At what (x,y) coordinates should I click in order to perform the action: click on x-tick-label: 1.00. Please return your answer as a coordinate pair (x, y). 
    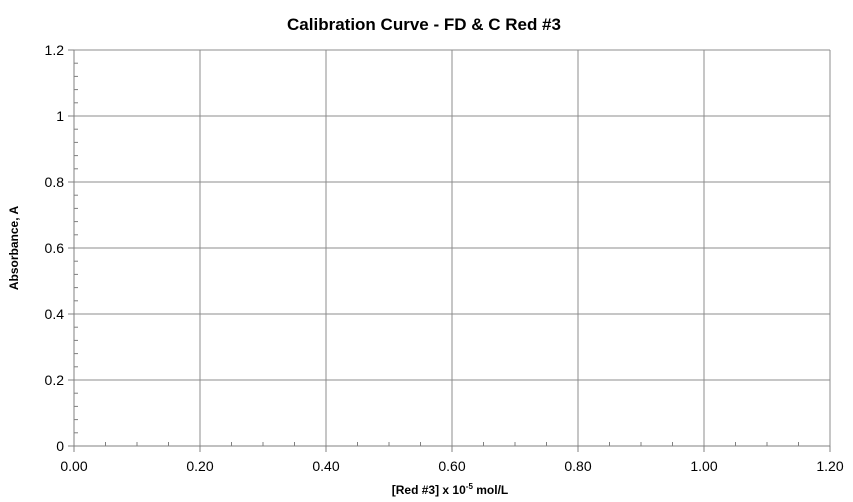
    Looking at the image, I should click on (703, 466).